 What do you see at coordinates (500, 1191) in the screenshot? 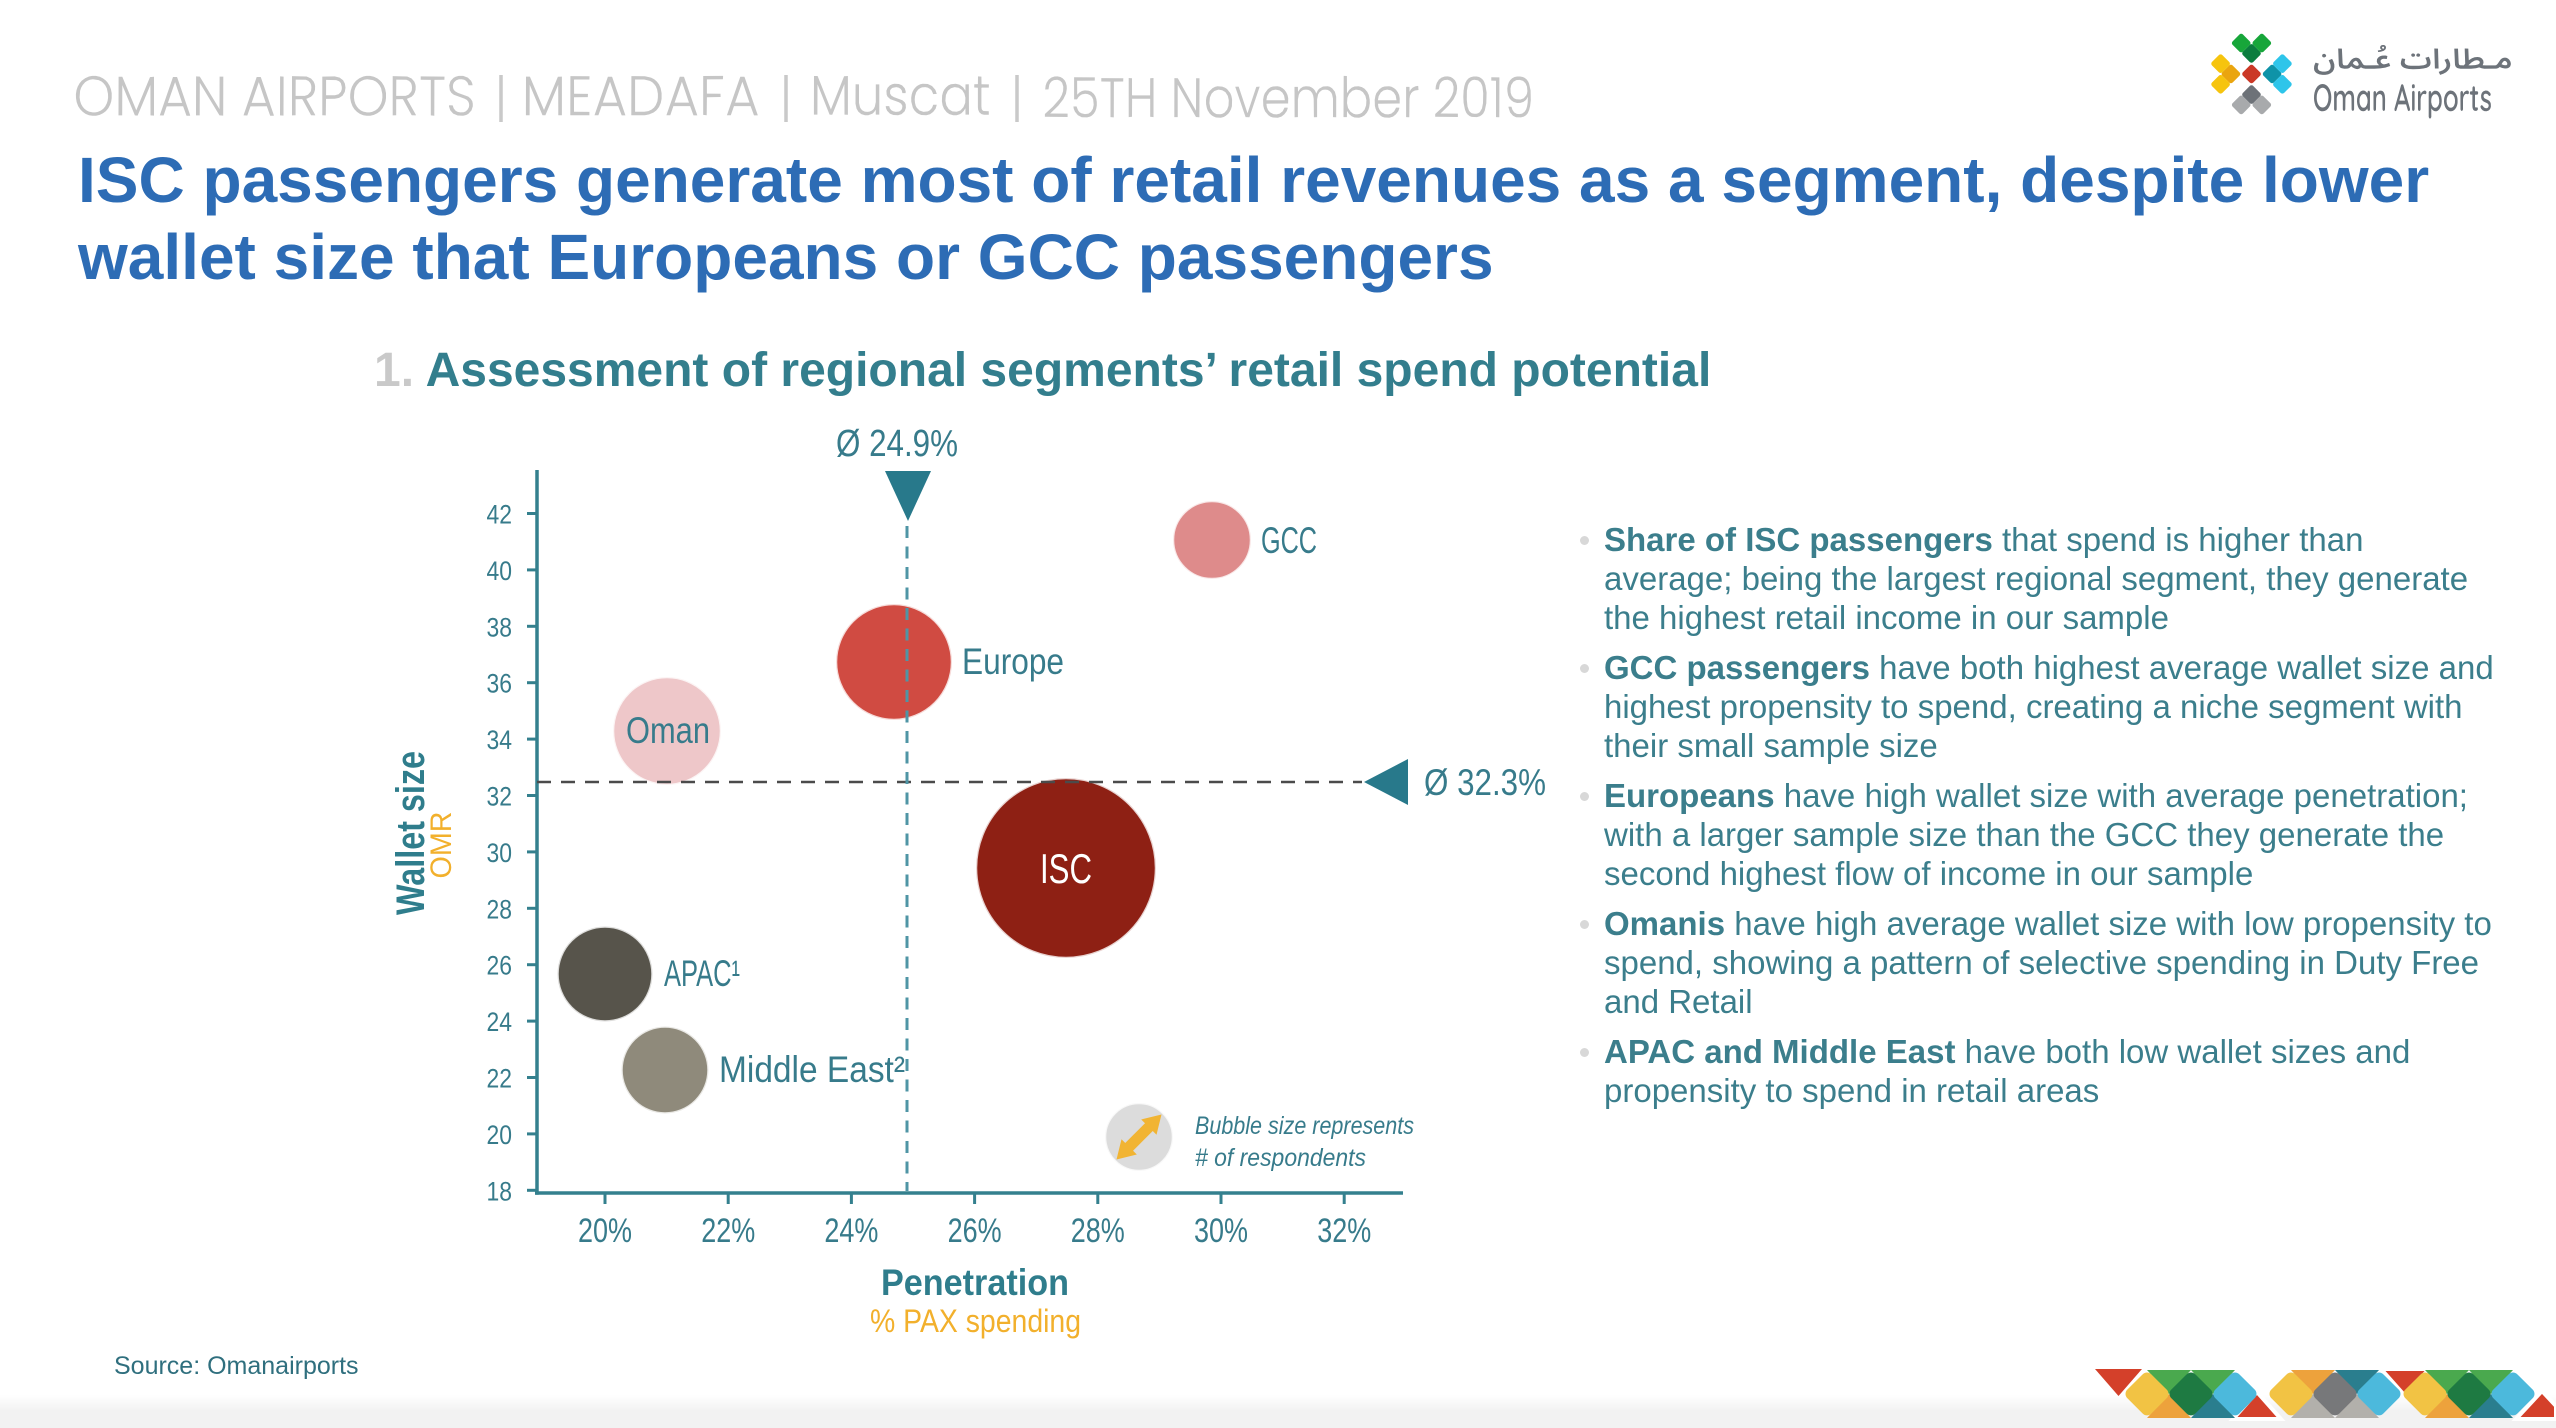
I see `svg-text: 18` at bounding box center [500, 1191].